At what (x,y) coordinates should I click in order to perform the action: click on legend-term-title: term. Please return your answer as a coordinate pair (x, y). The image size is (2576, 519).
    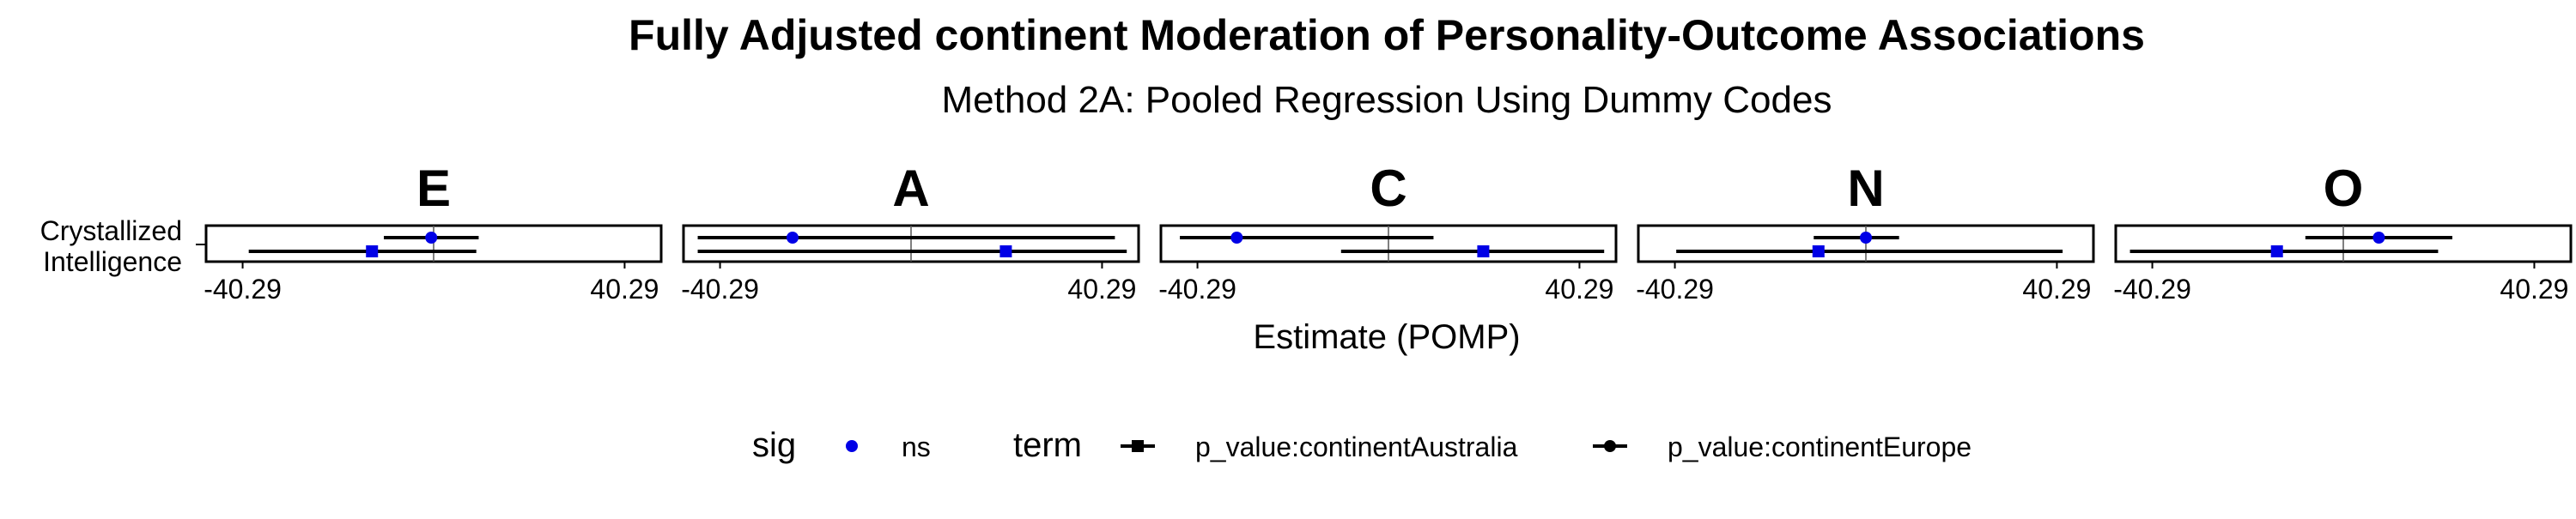
    Looking at the image, I should click on (1047, 445).